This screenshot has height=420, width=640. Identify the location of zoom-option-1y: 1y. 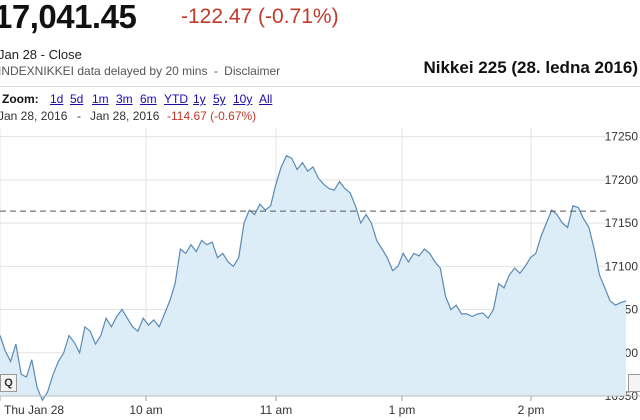
(199, 99).